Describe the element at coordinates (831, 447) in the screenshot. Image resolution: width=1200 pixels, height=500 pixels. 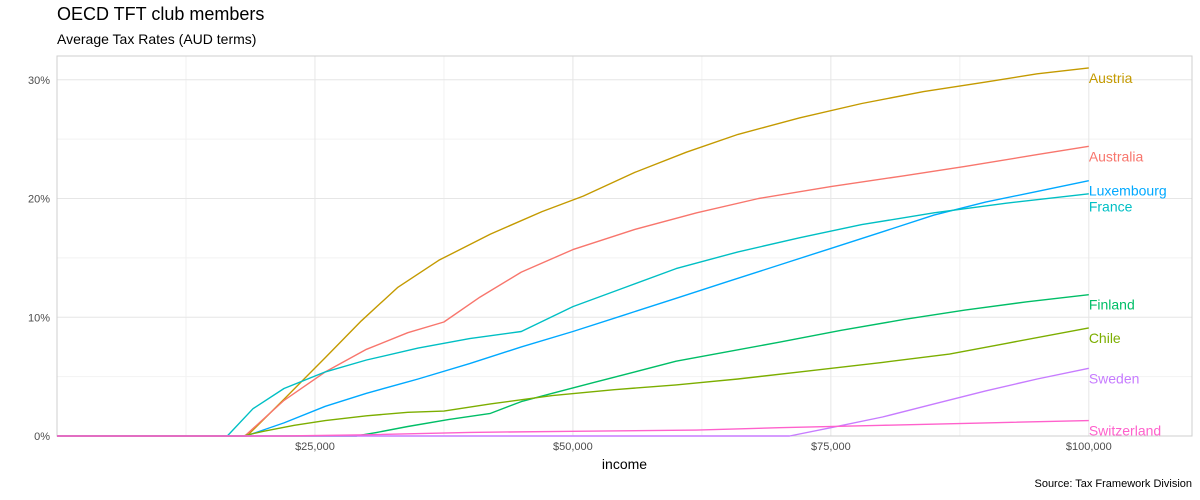
I see `x-tick-label: $75,000` at that location.